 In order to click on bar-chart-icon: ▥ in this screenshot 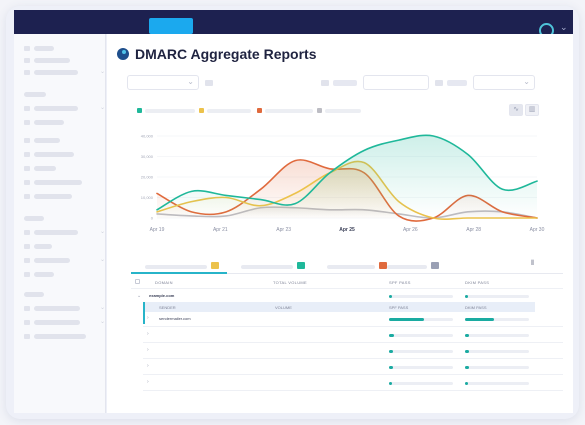, I will do `click(532, 110)`.